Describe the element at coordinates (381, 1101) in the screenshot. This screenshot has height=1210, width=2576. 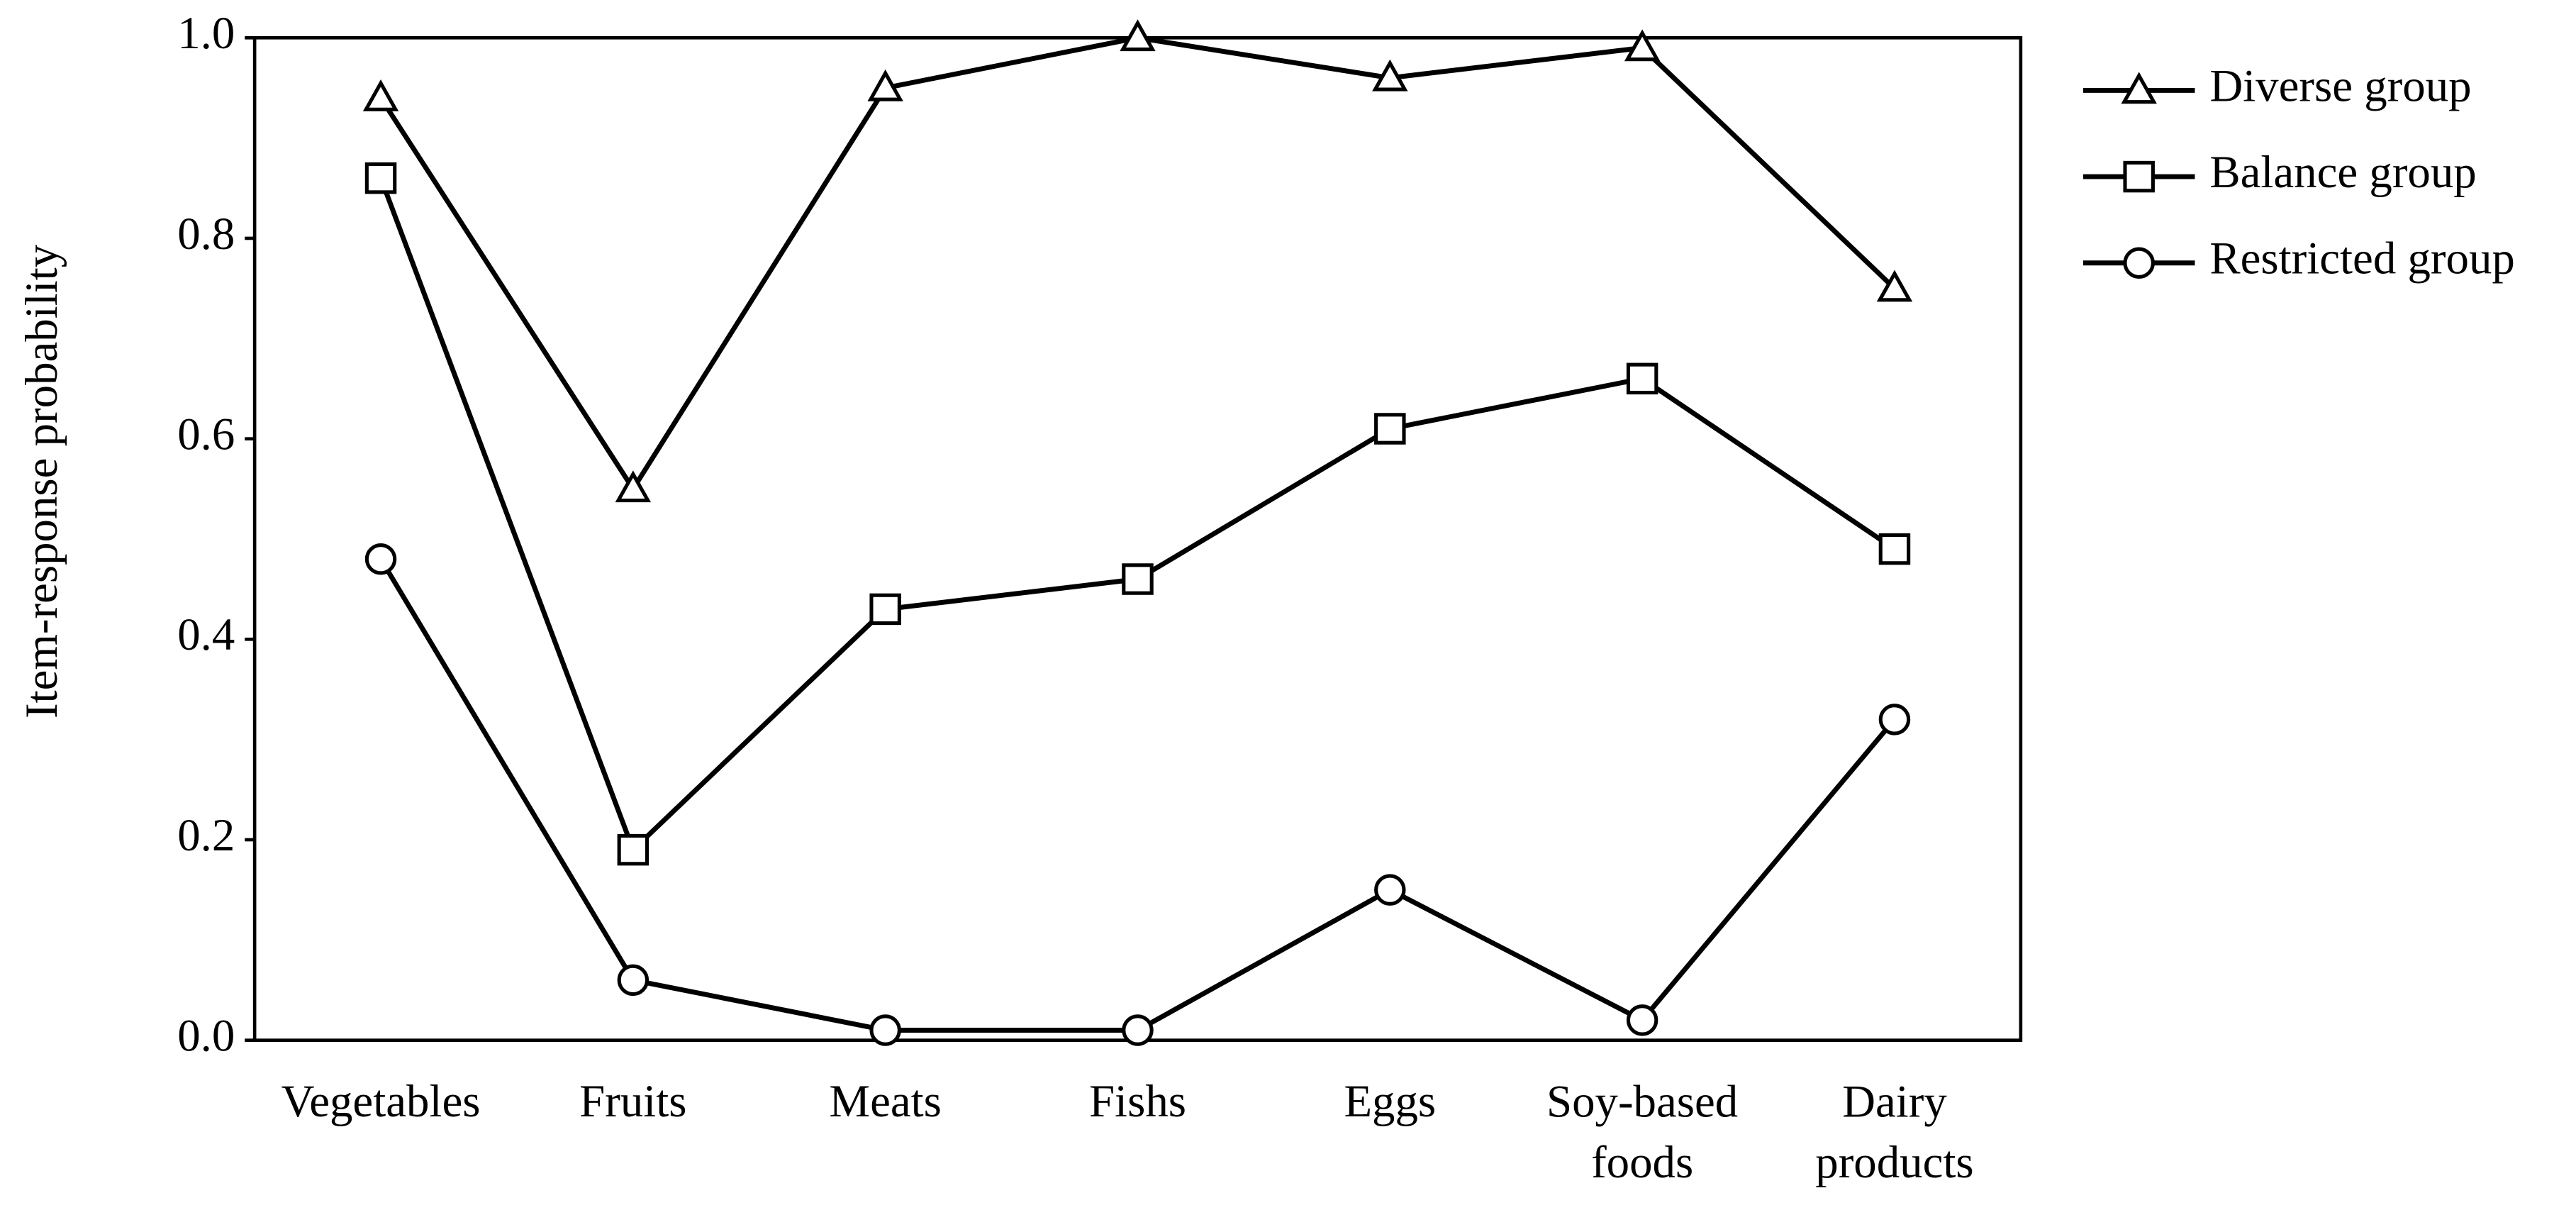
I see `x-tick-label: Vegetables` at that location.